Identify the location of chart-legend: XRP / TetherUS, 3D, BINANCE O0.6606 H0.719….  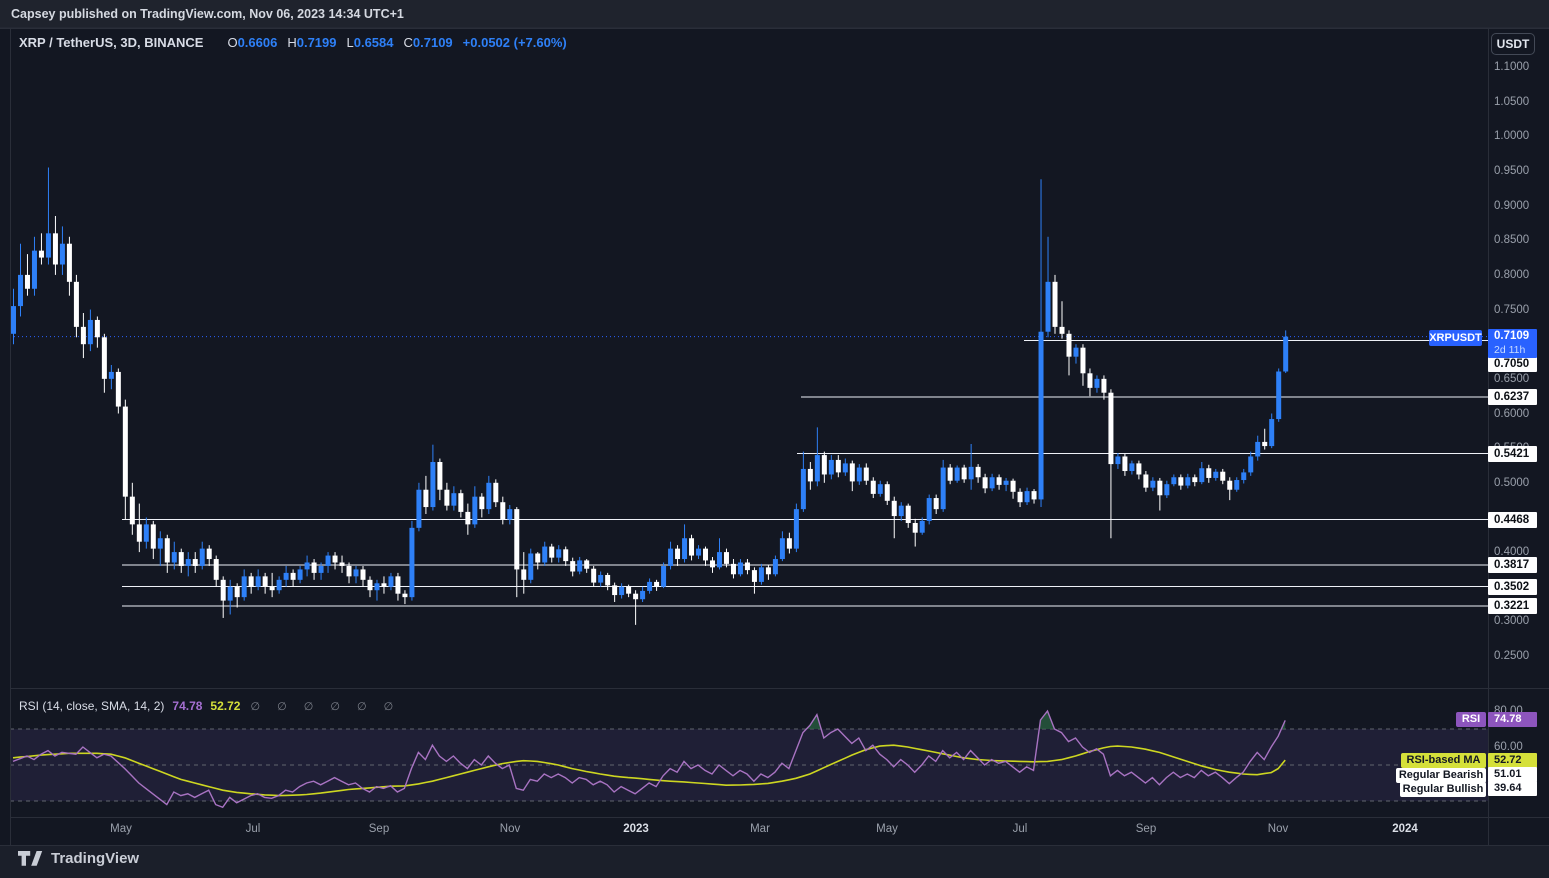
(293, 44).